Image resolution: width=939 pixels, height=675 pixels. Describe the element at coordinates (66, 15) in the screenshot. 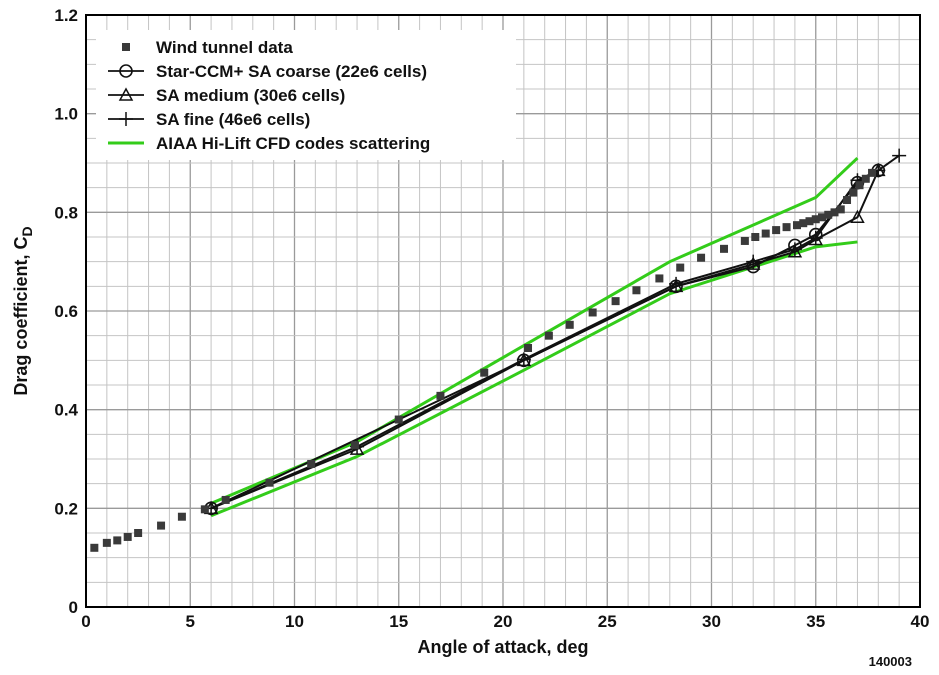

I see `y-tick-label: 1.2` at that location.